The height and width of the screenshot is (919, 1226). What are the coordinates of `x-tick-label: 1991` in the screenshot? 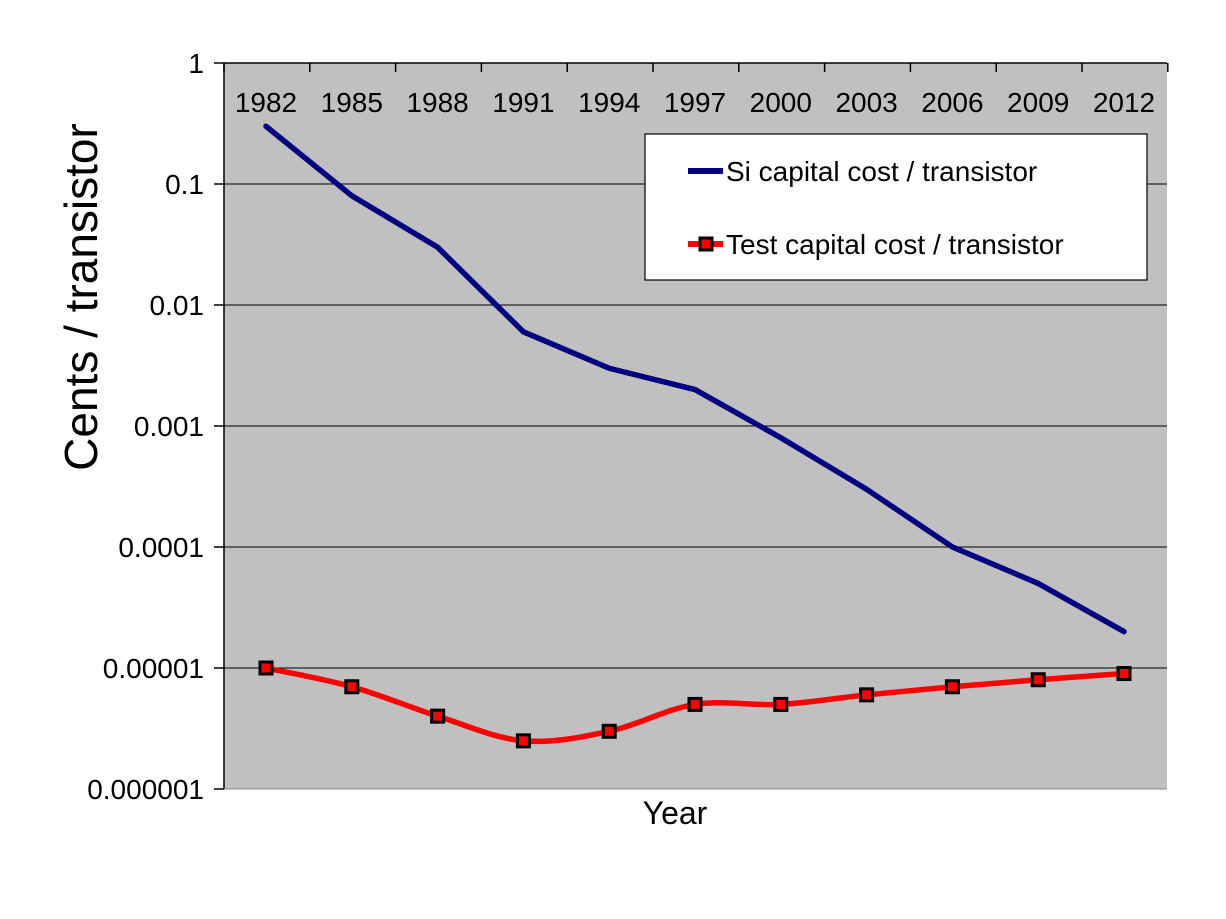 It's located at (523, 102).